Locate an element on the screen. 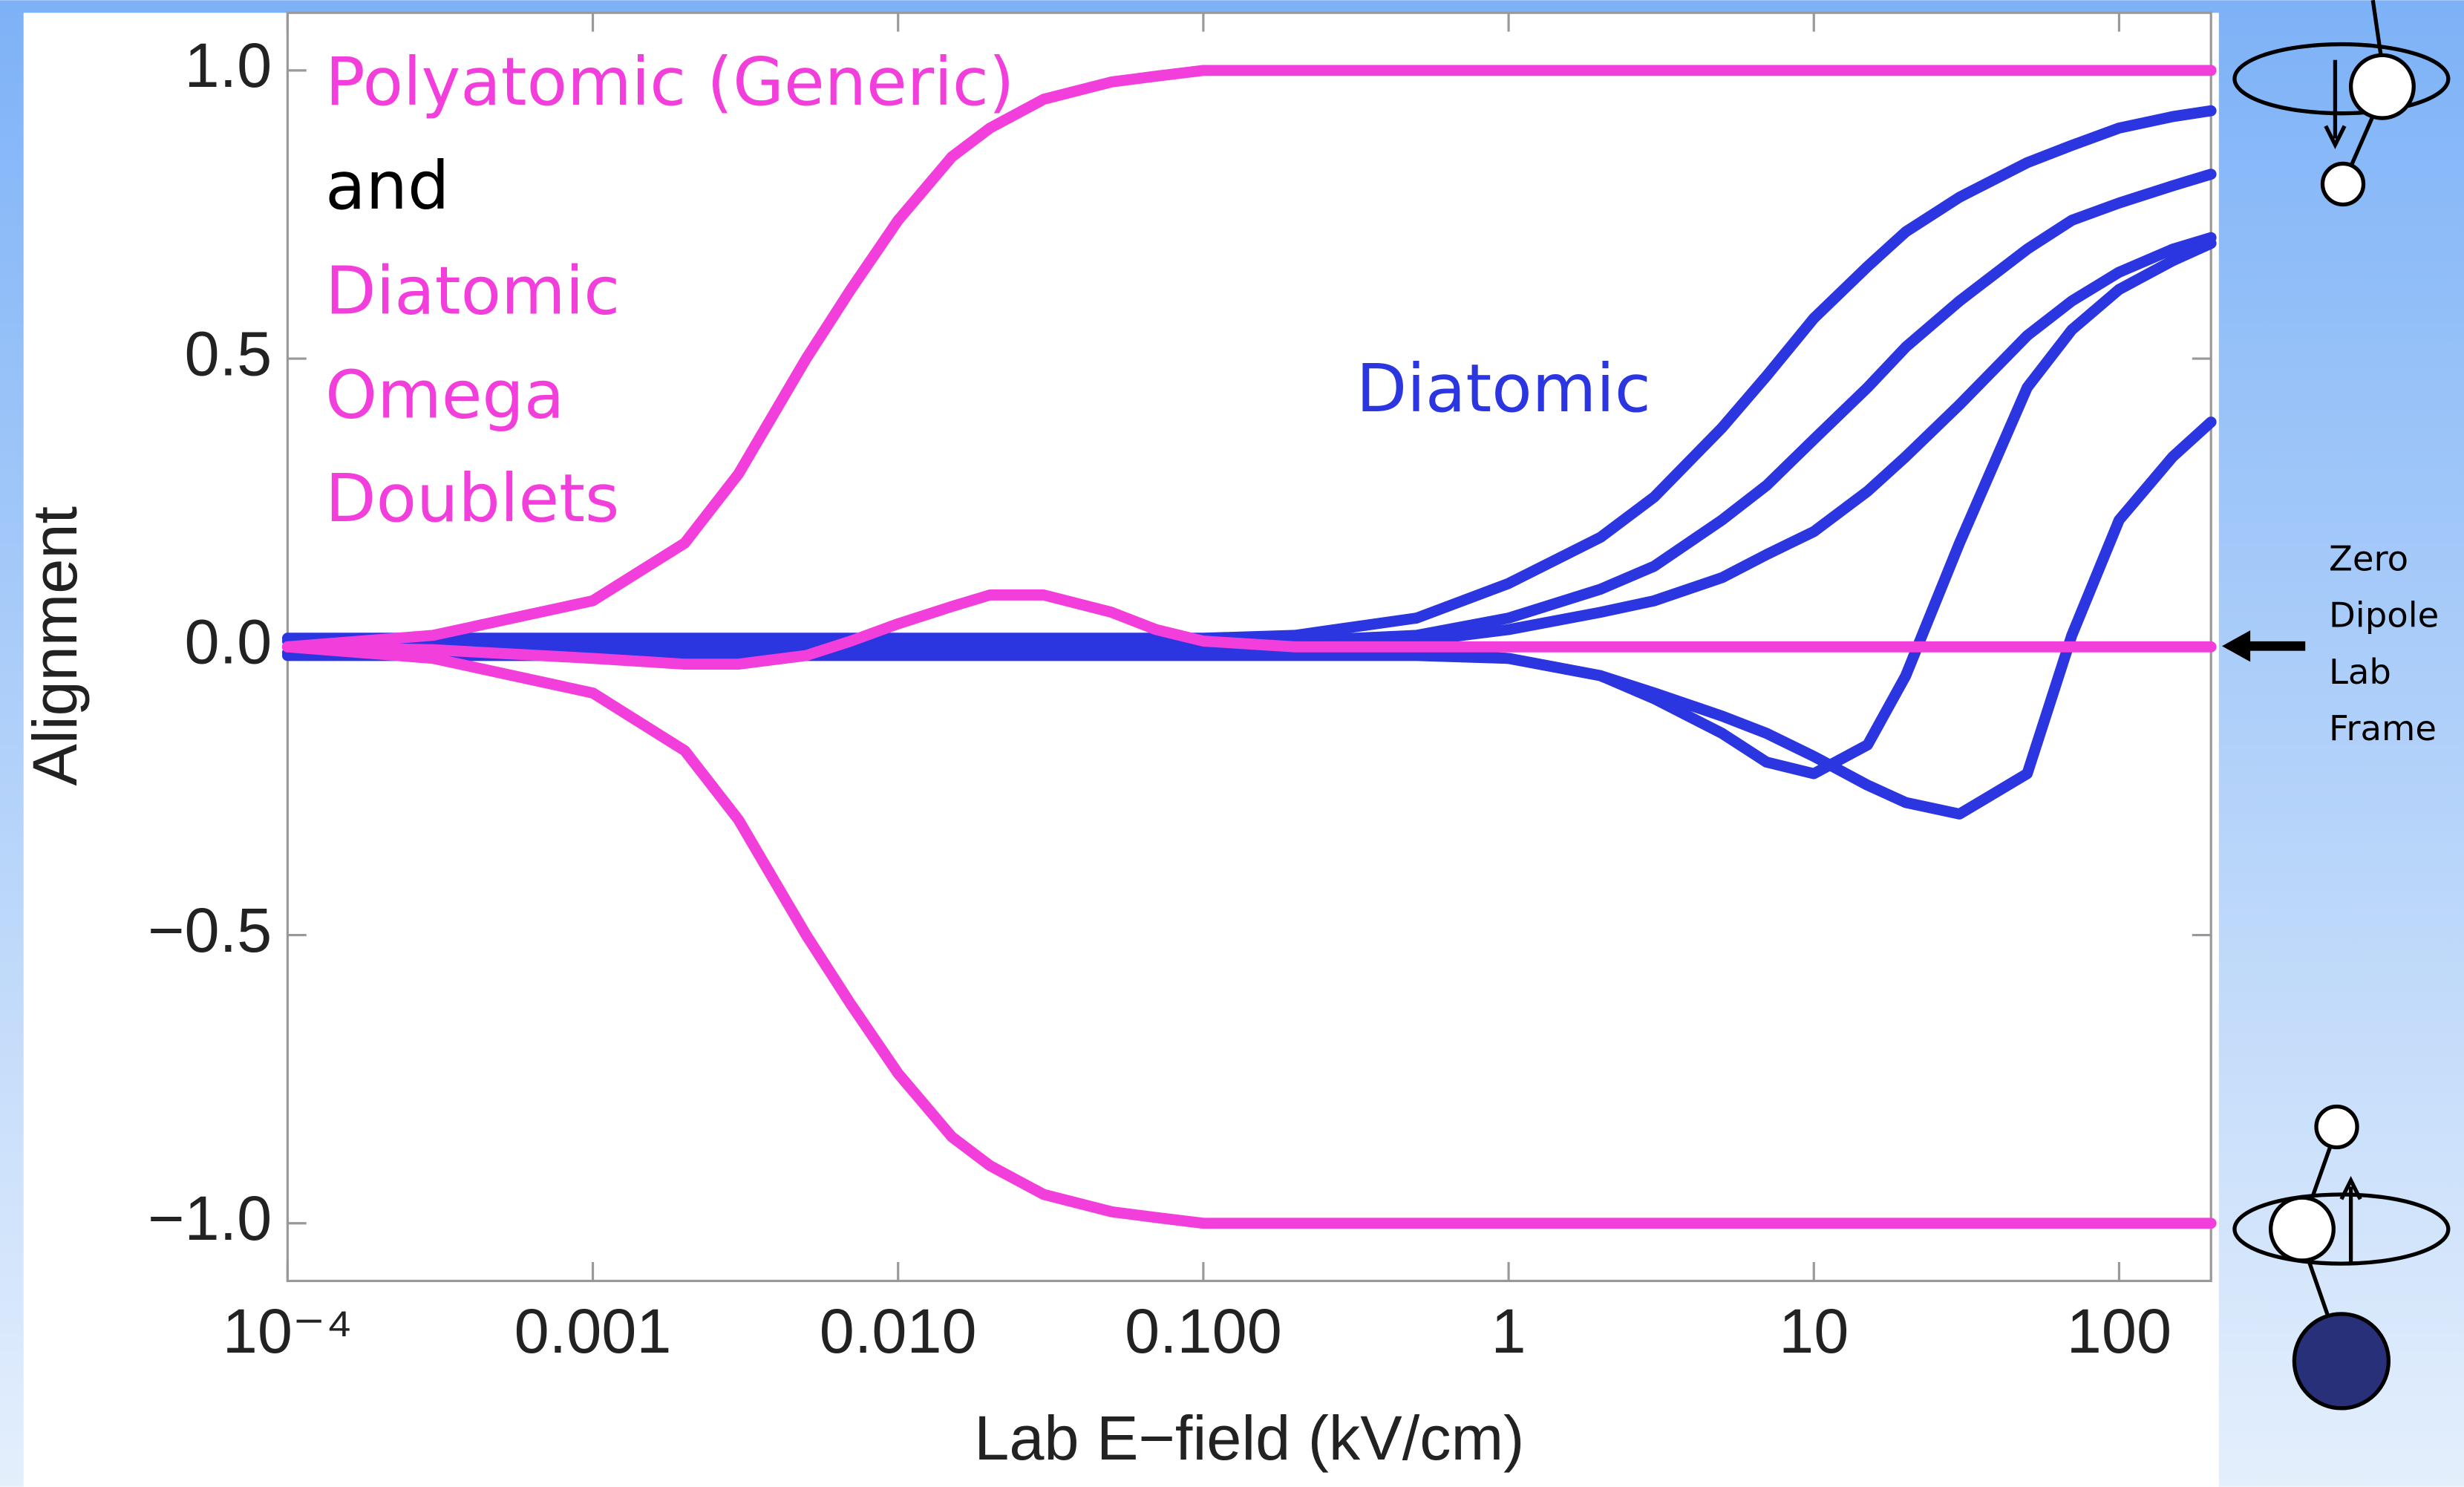 This screenshot has width=2464, height=1487. annotation: Polyatomic (Generic) is located at coordinates (669, 81).